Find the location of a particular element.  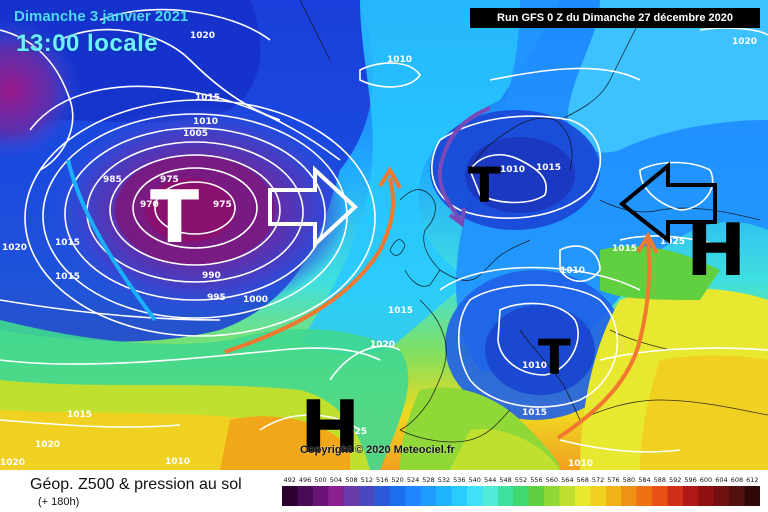

scale-tick-label: 580 is located at coordinates (629, 480).